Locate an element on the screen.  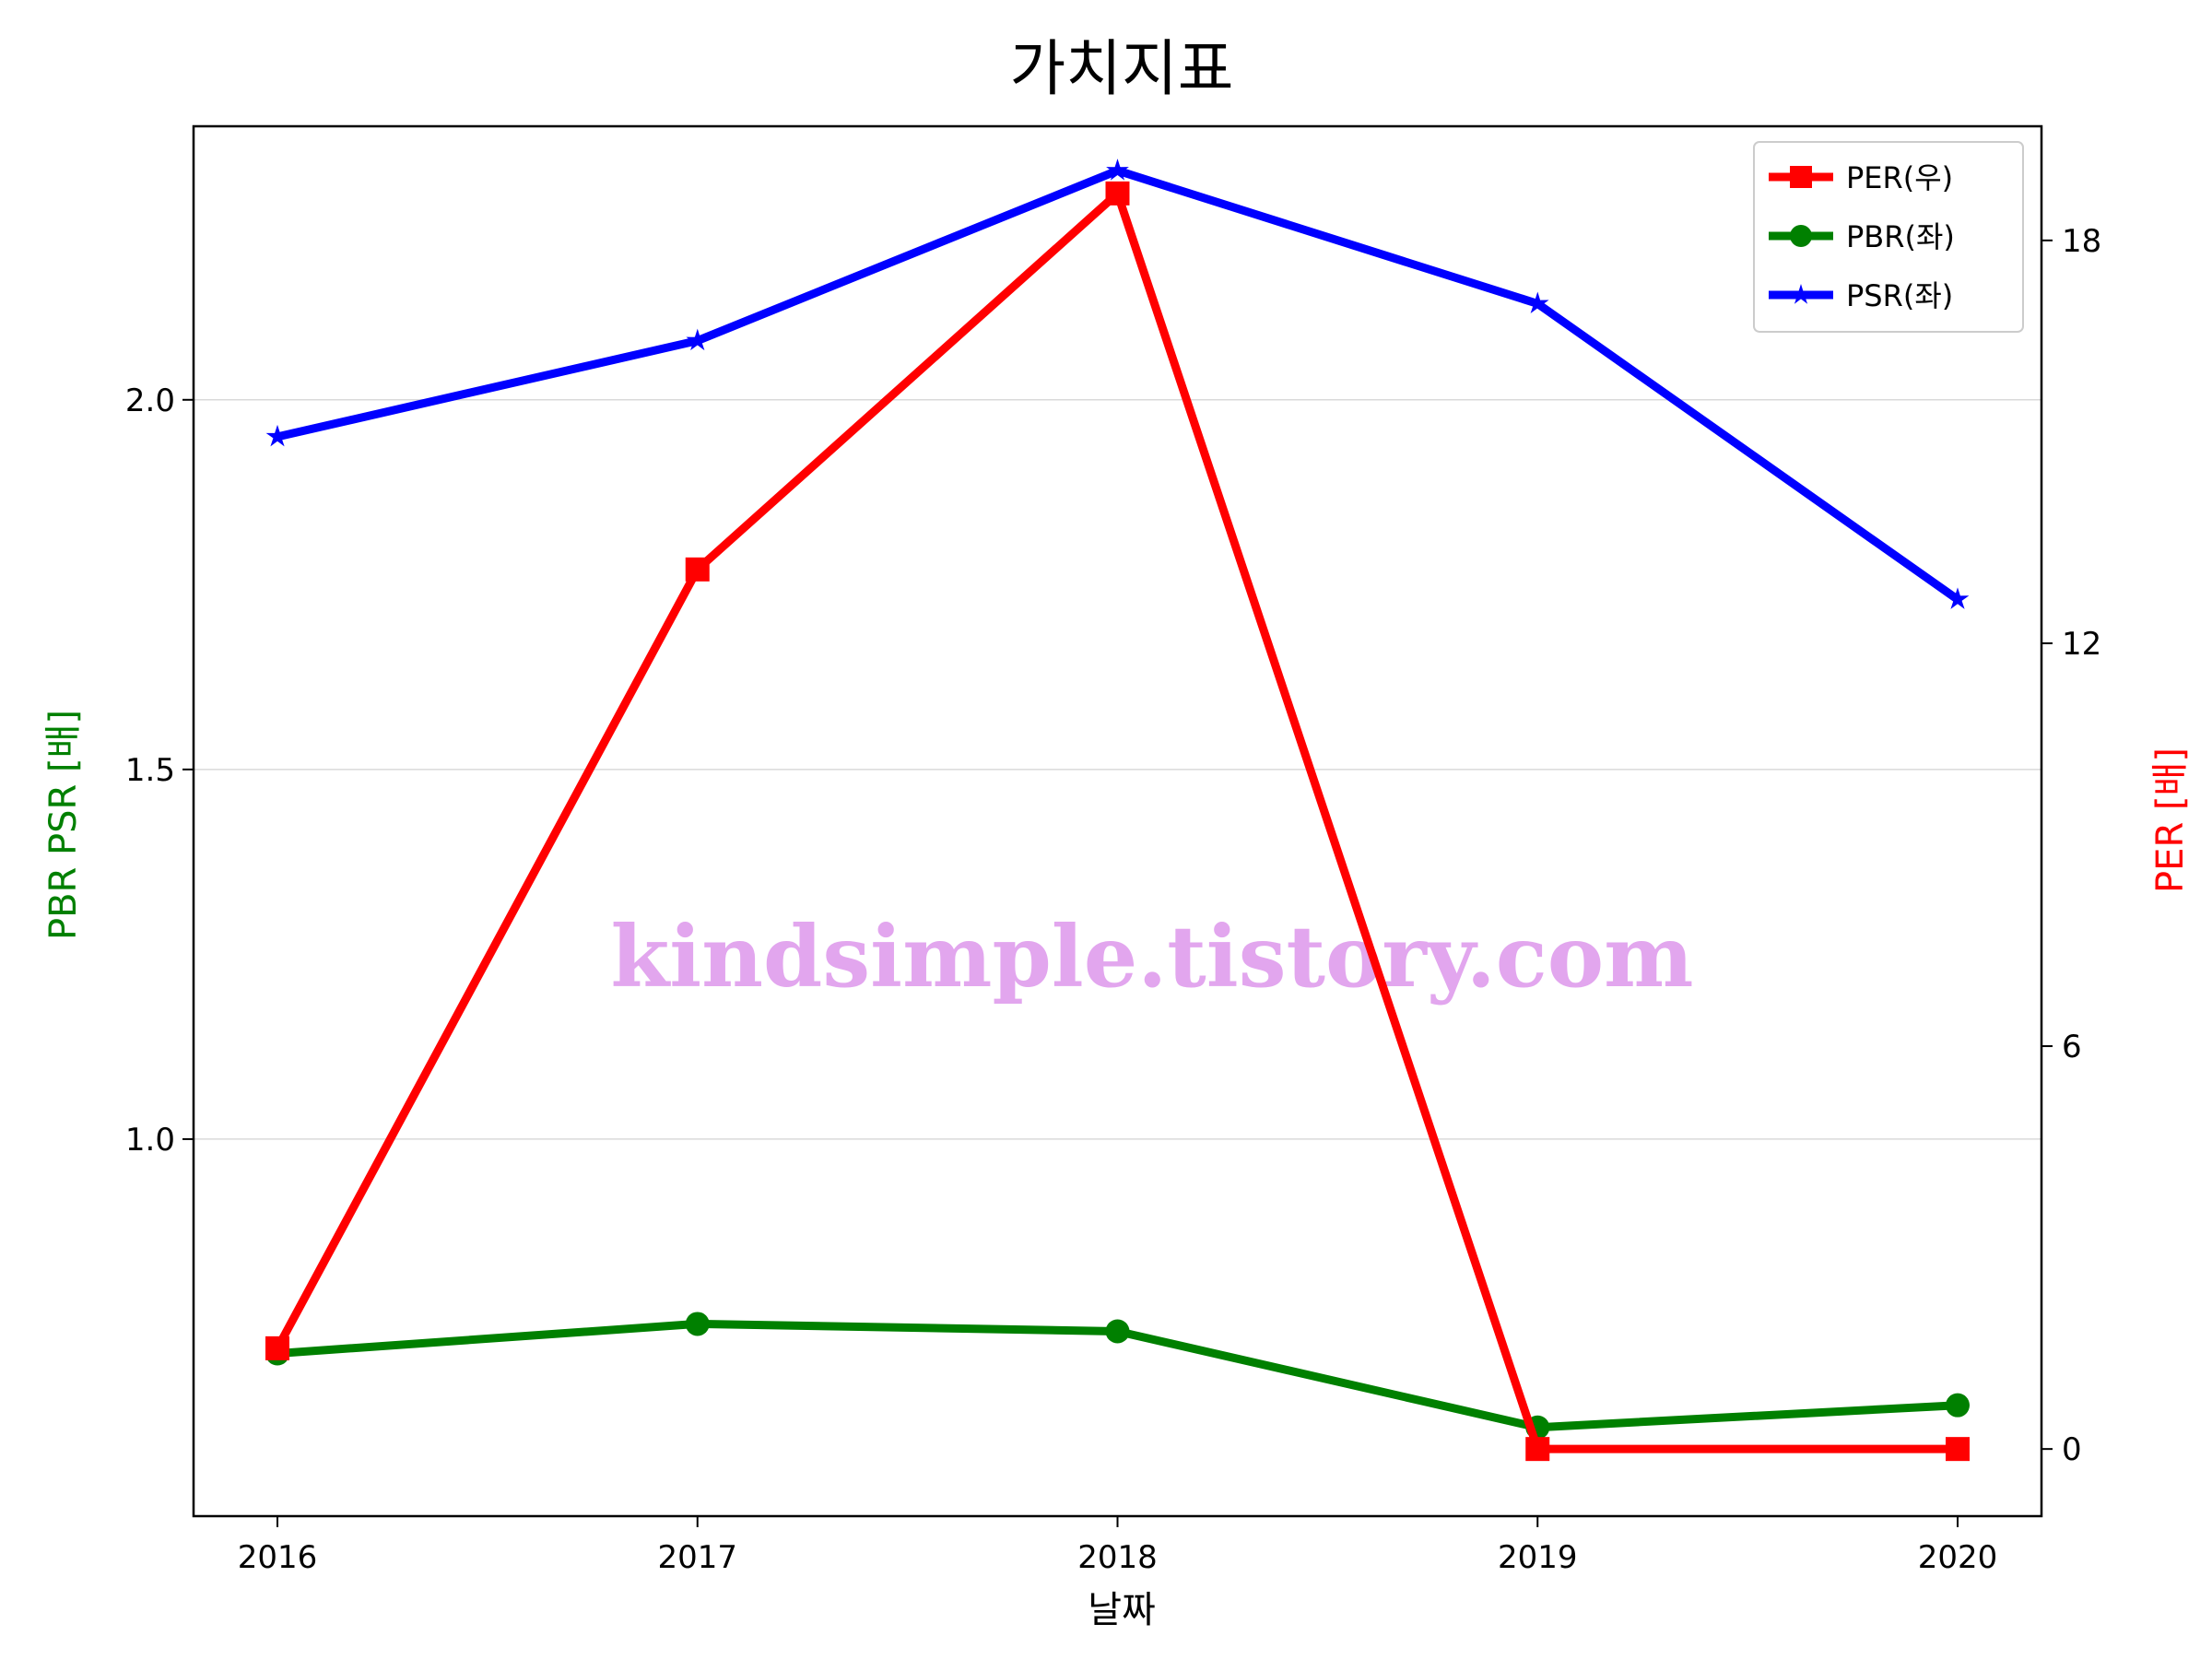
x-axis-ticks: 2016 2017 2018 2019 2020 is located at coordinates (1118, 1546).